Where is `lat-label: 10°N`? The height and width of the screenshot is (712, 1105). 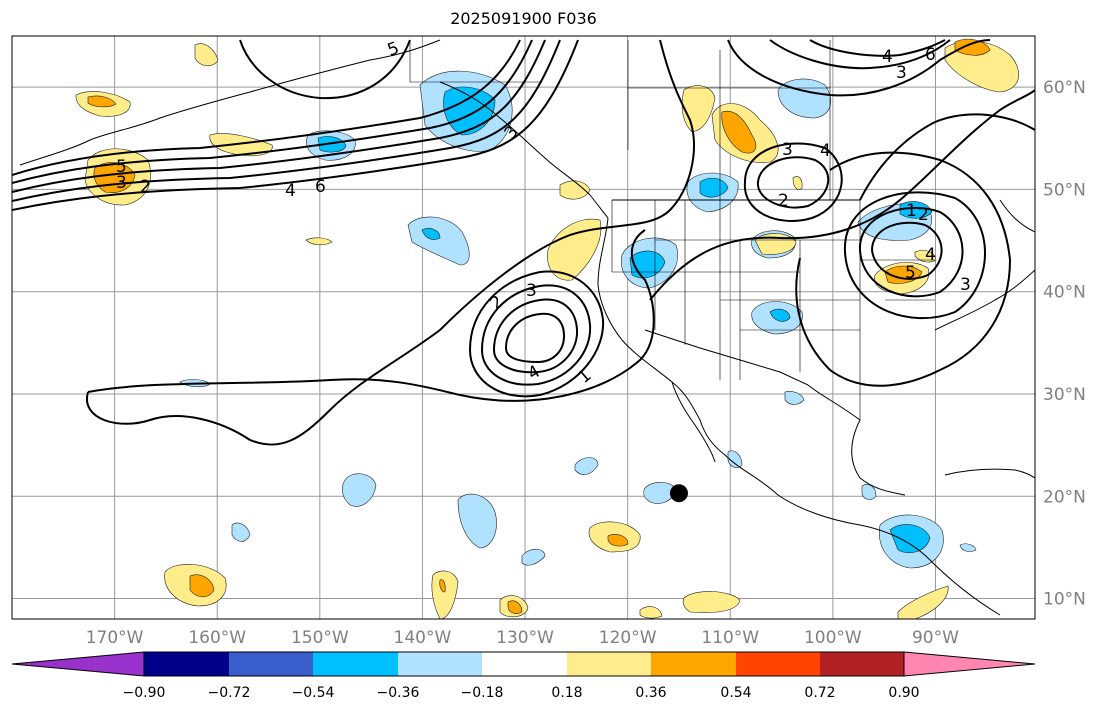 lat-label: 10°N is located at coordinates (1064, 600).